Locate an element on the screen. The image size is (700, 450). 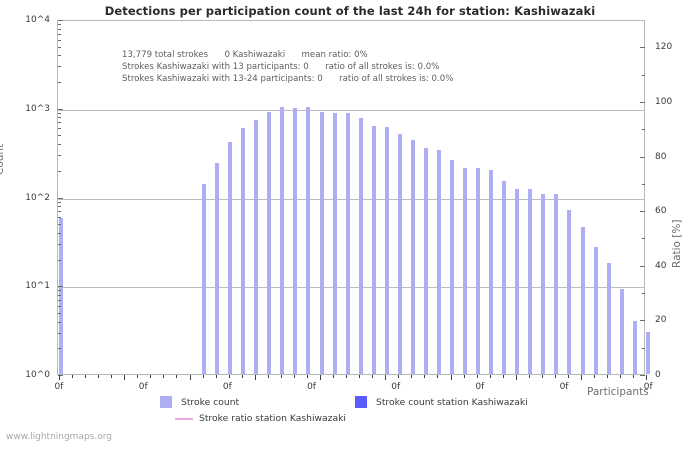
legend-item: Stroke count is located at coordinates (199, 402).